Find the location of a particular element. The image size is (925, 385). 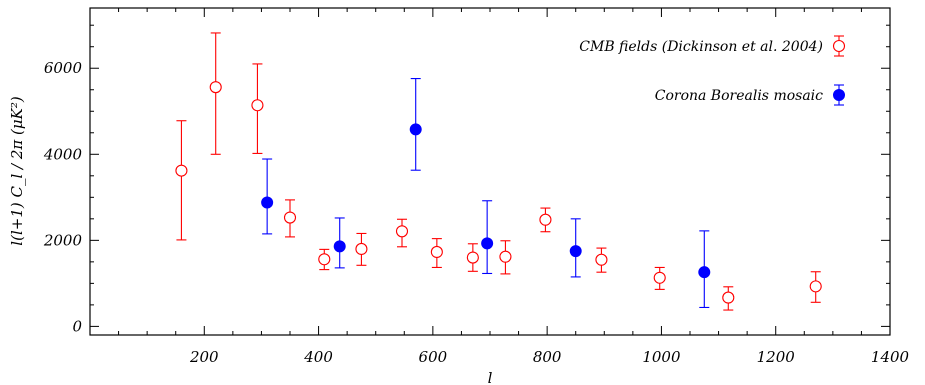

y-tick-label: 6000 is located at coordinates (63, 68).